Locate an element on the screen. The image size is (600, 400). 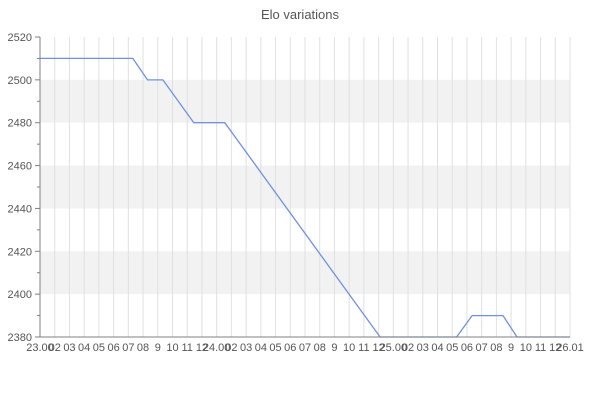
y-tick-label: 2440 is located at coordinates (20, 209).